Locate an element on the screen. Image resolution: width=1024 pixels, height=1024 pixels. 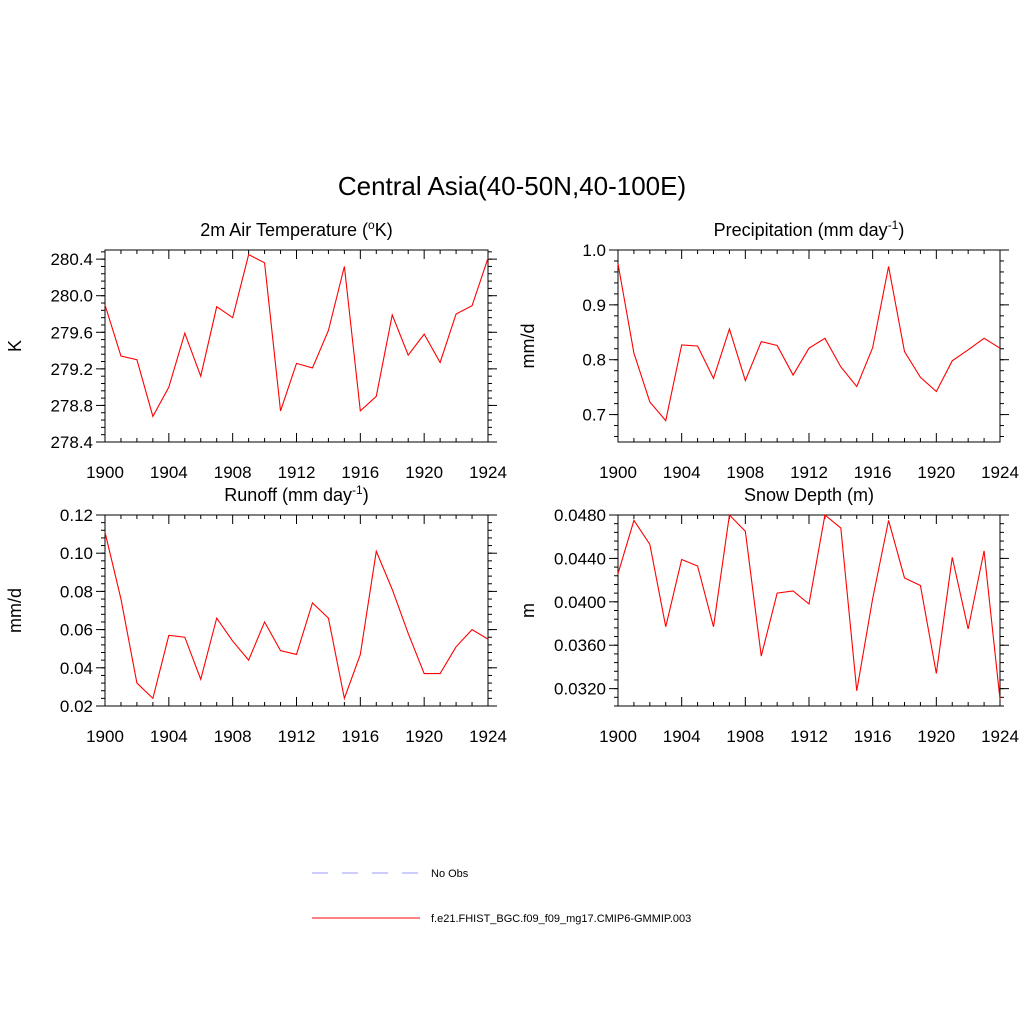
snow-depth-xtick-label: 1904 is located at coordinates (682, 736).